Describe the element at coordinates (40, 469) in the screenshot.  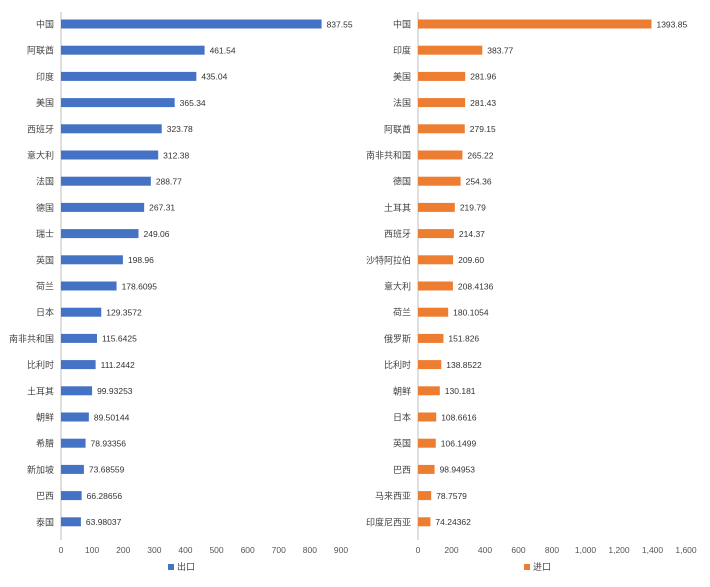
I see `category-label: 新加坡` at that location.